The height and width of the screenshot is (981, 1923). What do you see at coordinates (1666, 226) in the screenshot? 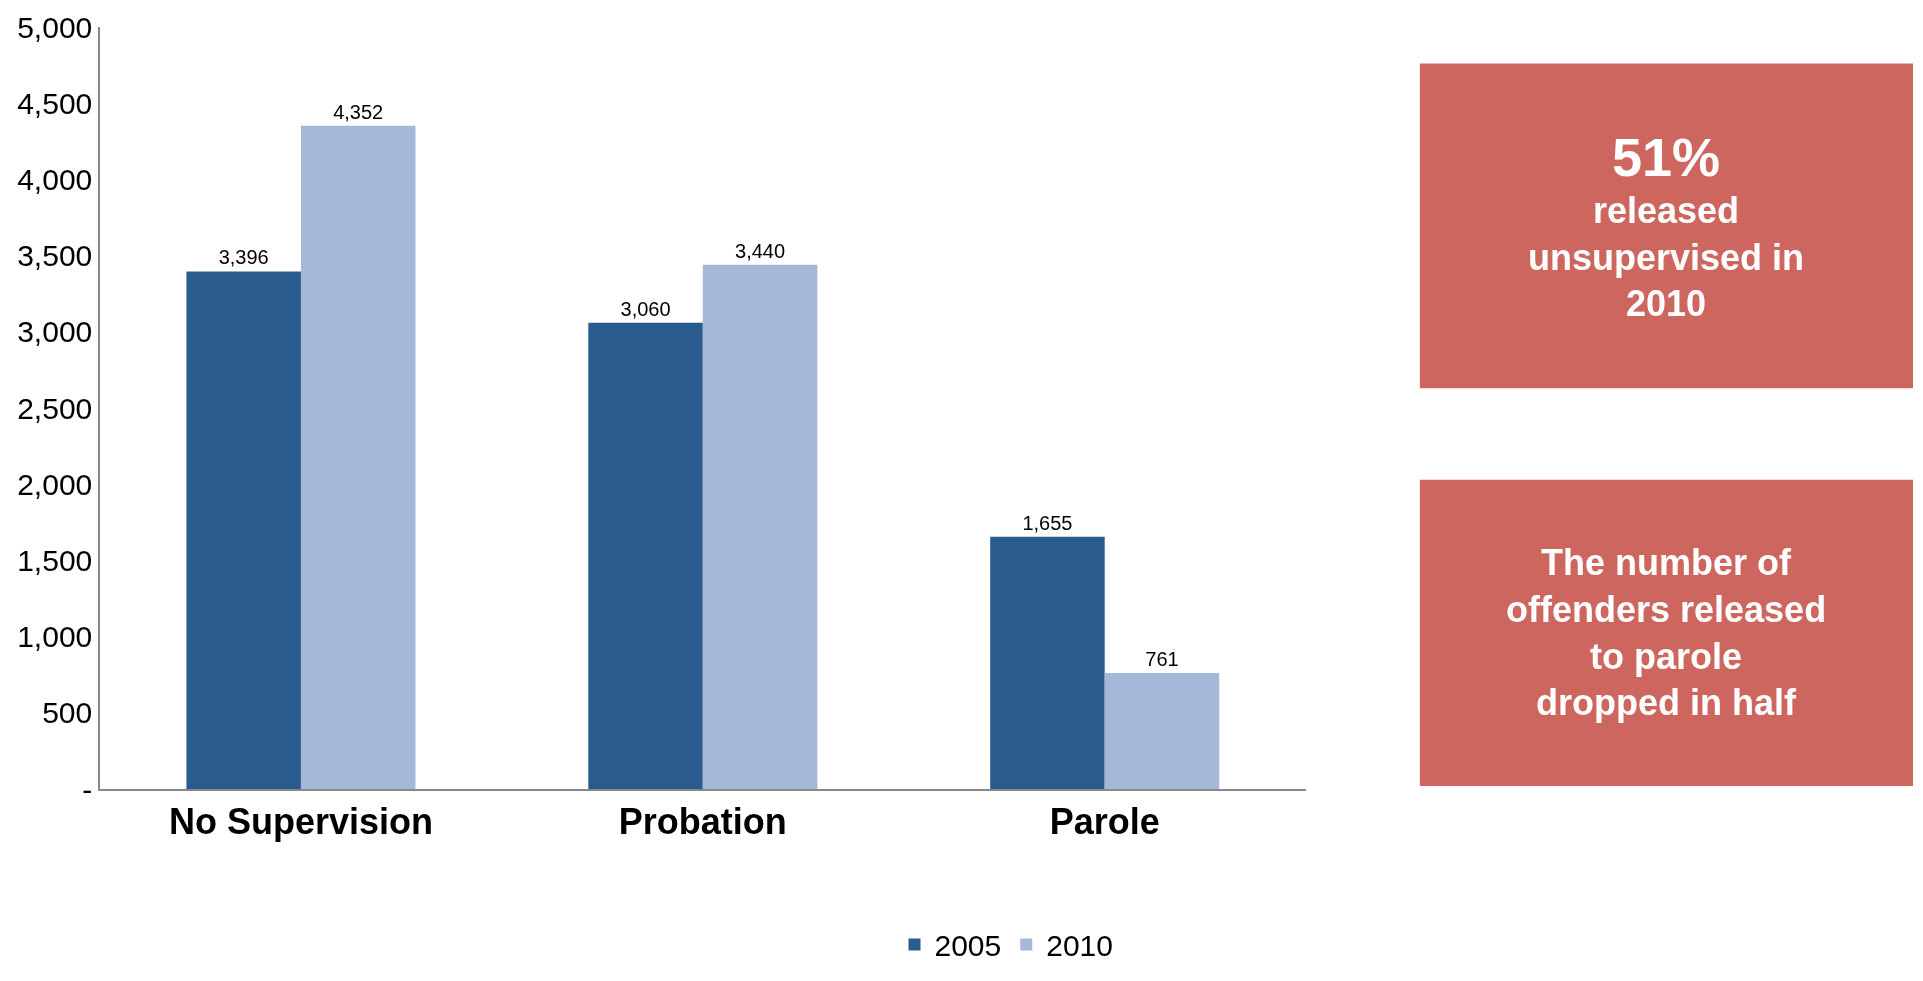
I see `text: 51% released unsupervised in 2010` at bounding box center [1666, 226].